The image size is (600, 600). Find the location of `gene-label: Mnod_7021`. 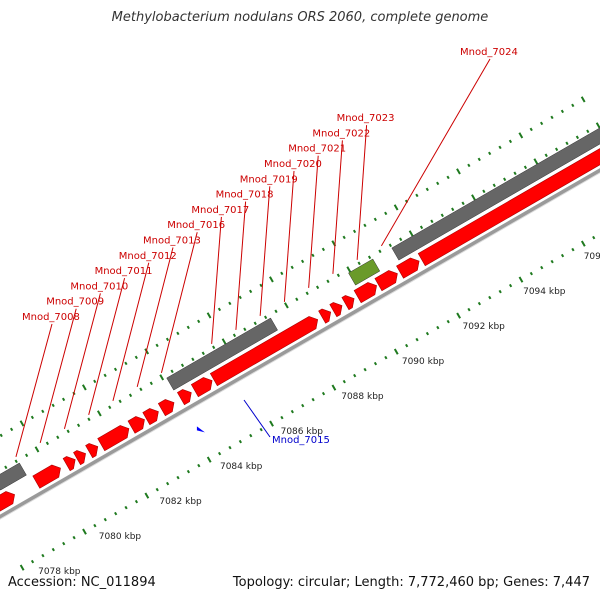

gene-label: Mnod_7021 is located at coordinates (317, 149).